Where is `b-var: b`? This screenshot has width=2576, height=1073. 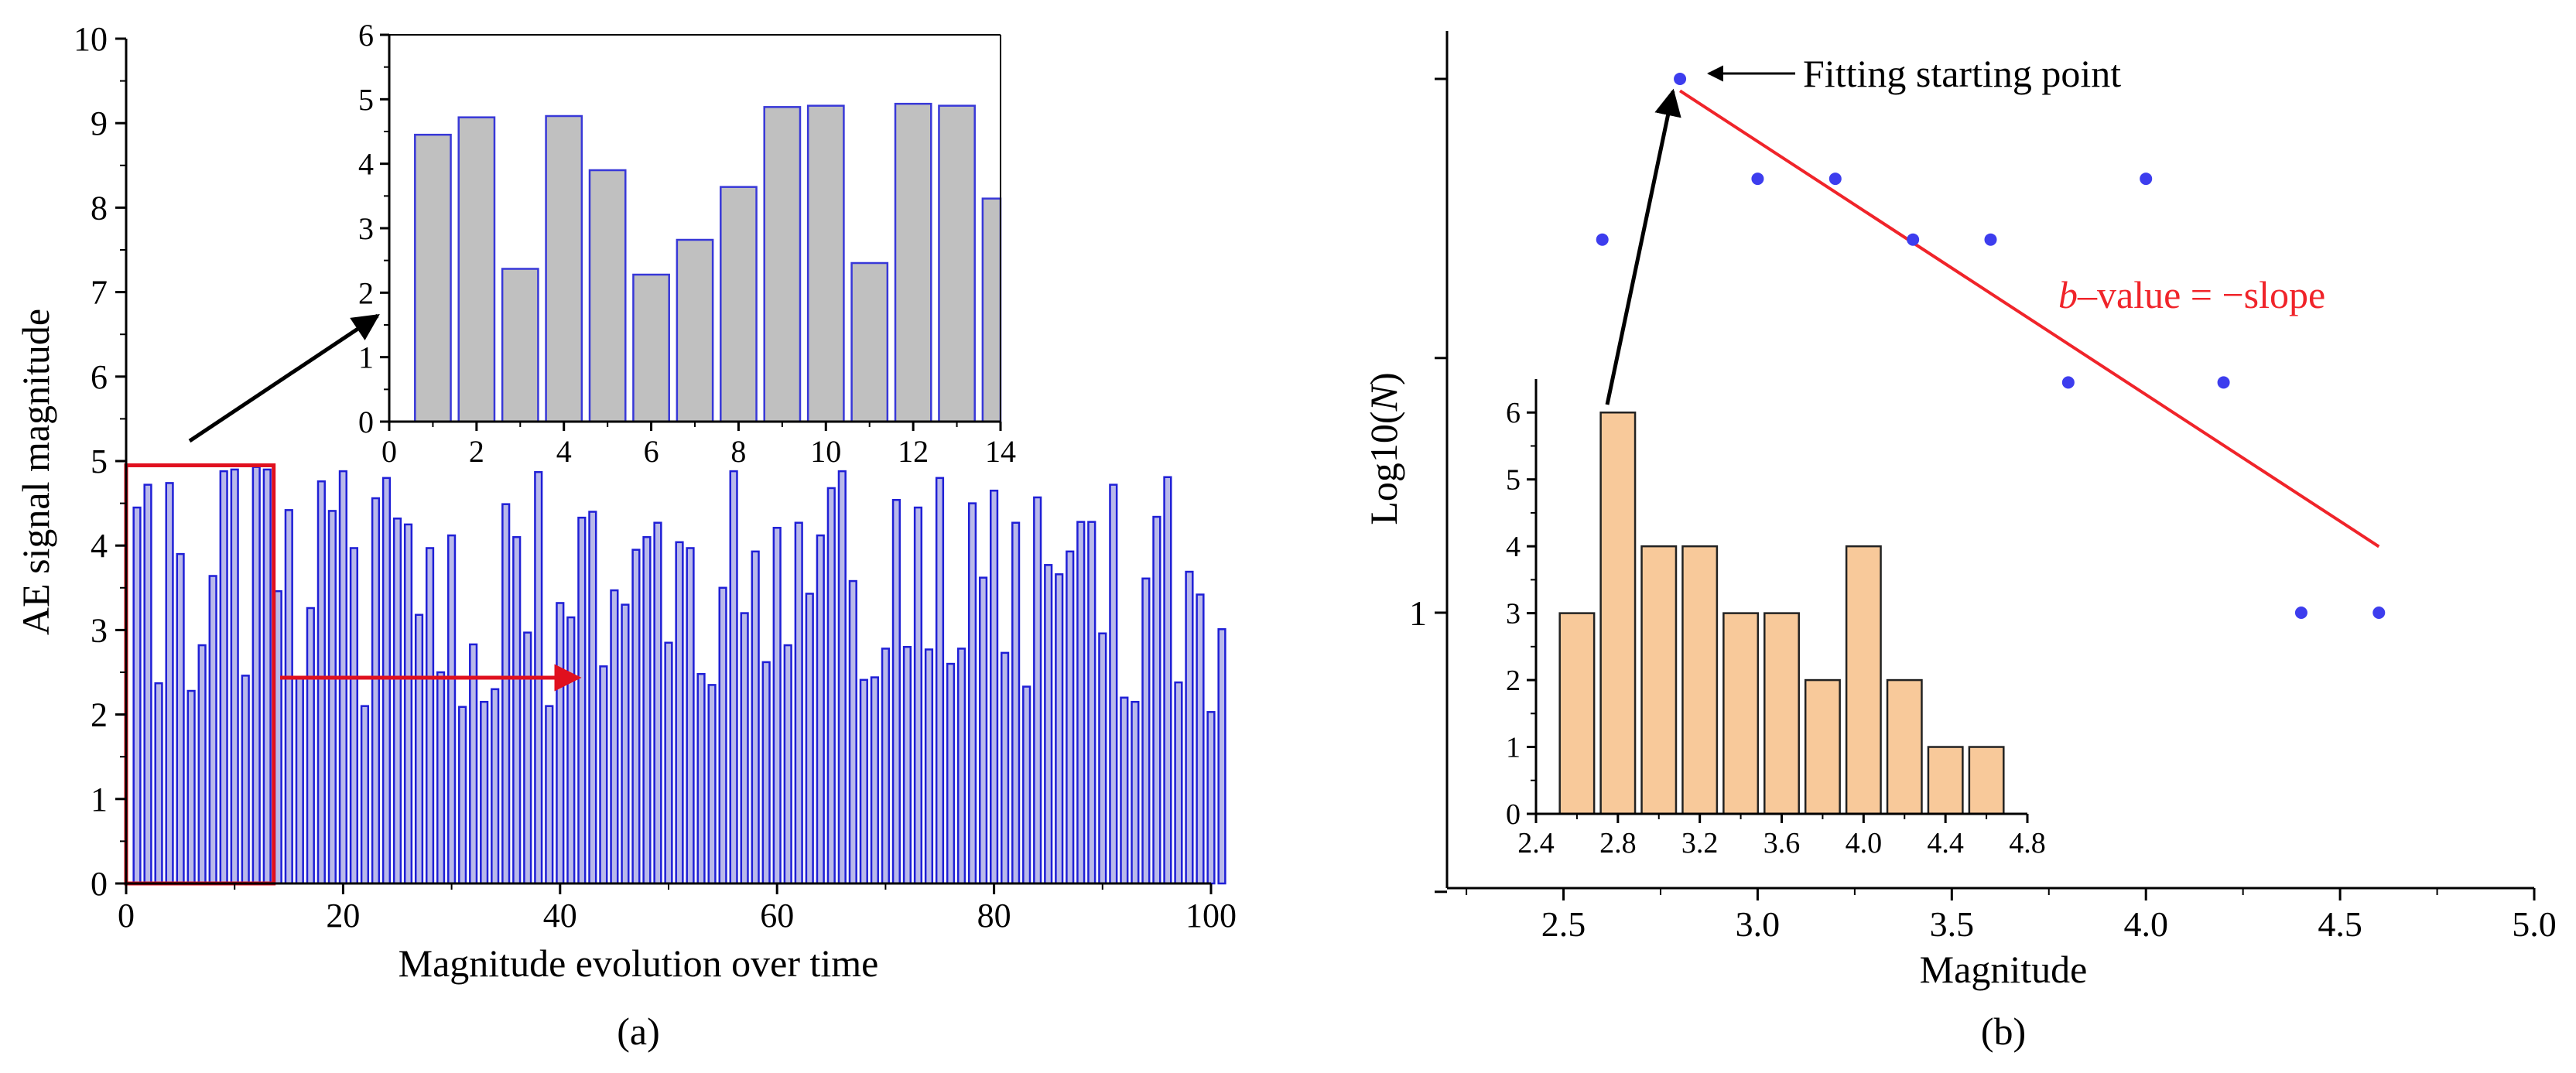
b-var: b is located at coordinates (2068, 294).